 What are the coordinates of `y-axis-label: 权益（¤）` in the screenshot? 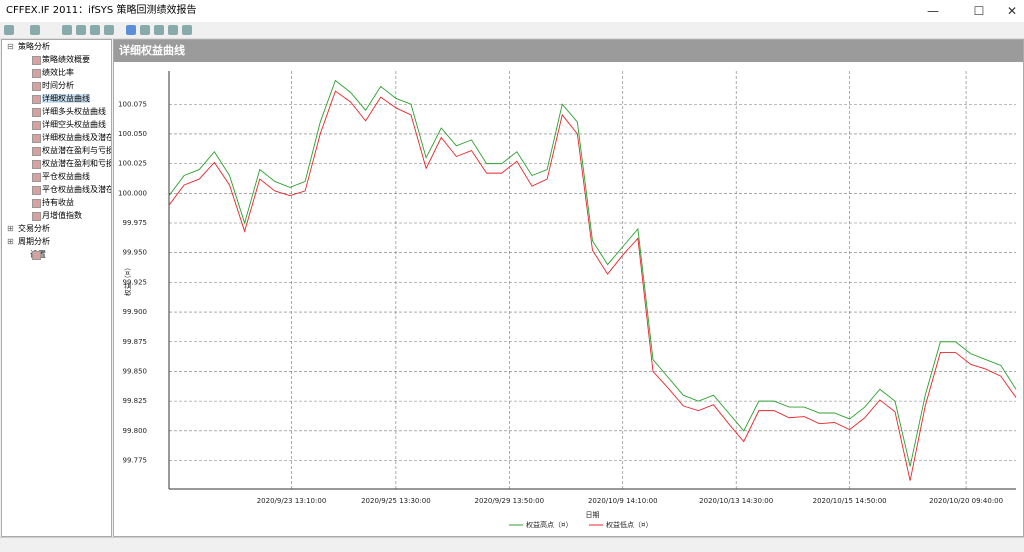 It's located at (127, 280).